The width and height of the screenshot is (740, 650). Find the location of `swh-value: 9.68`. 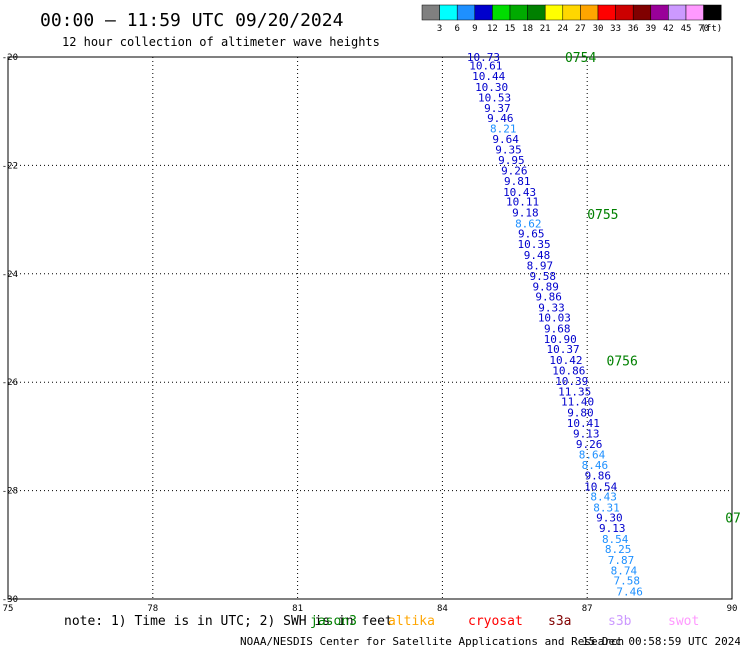

swh-value: 9.68 is located at coordinates (557, 329).